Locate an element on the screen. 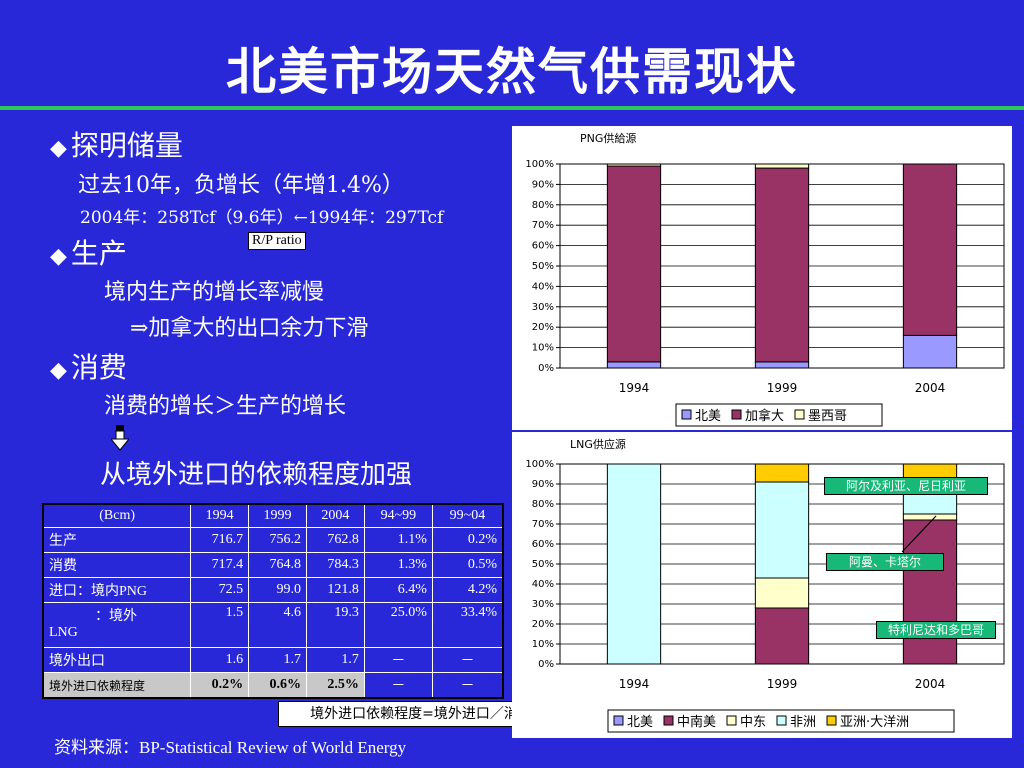 The image size is (1024, 768). chart-legend: 北美 加拿大 墨西哥 is located at coordinates (779, 415).